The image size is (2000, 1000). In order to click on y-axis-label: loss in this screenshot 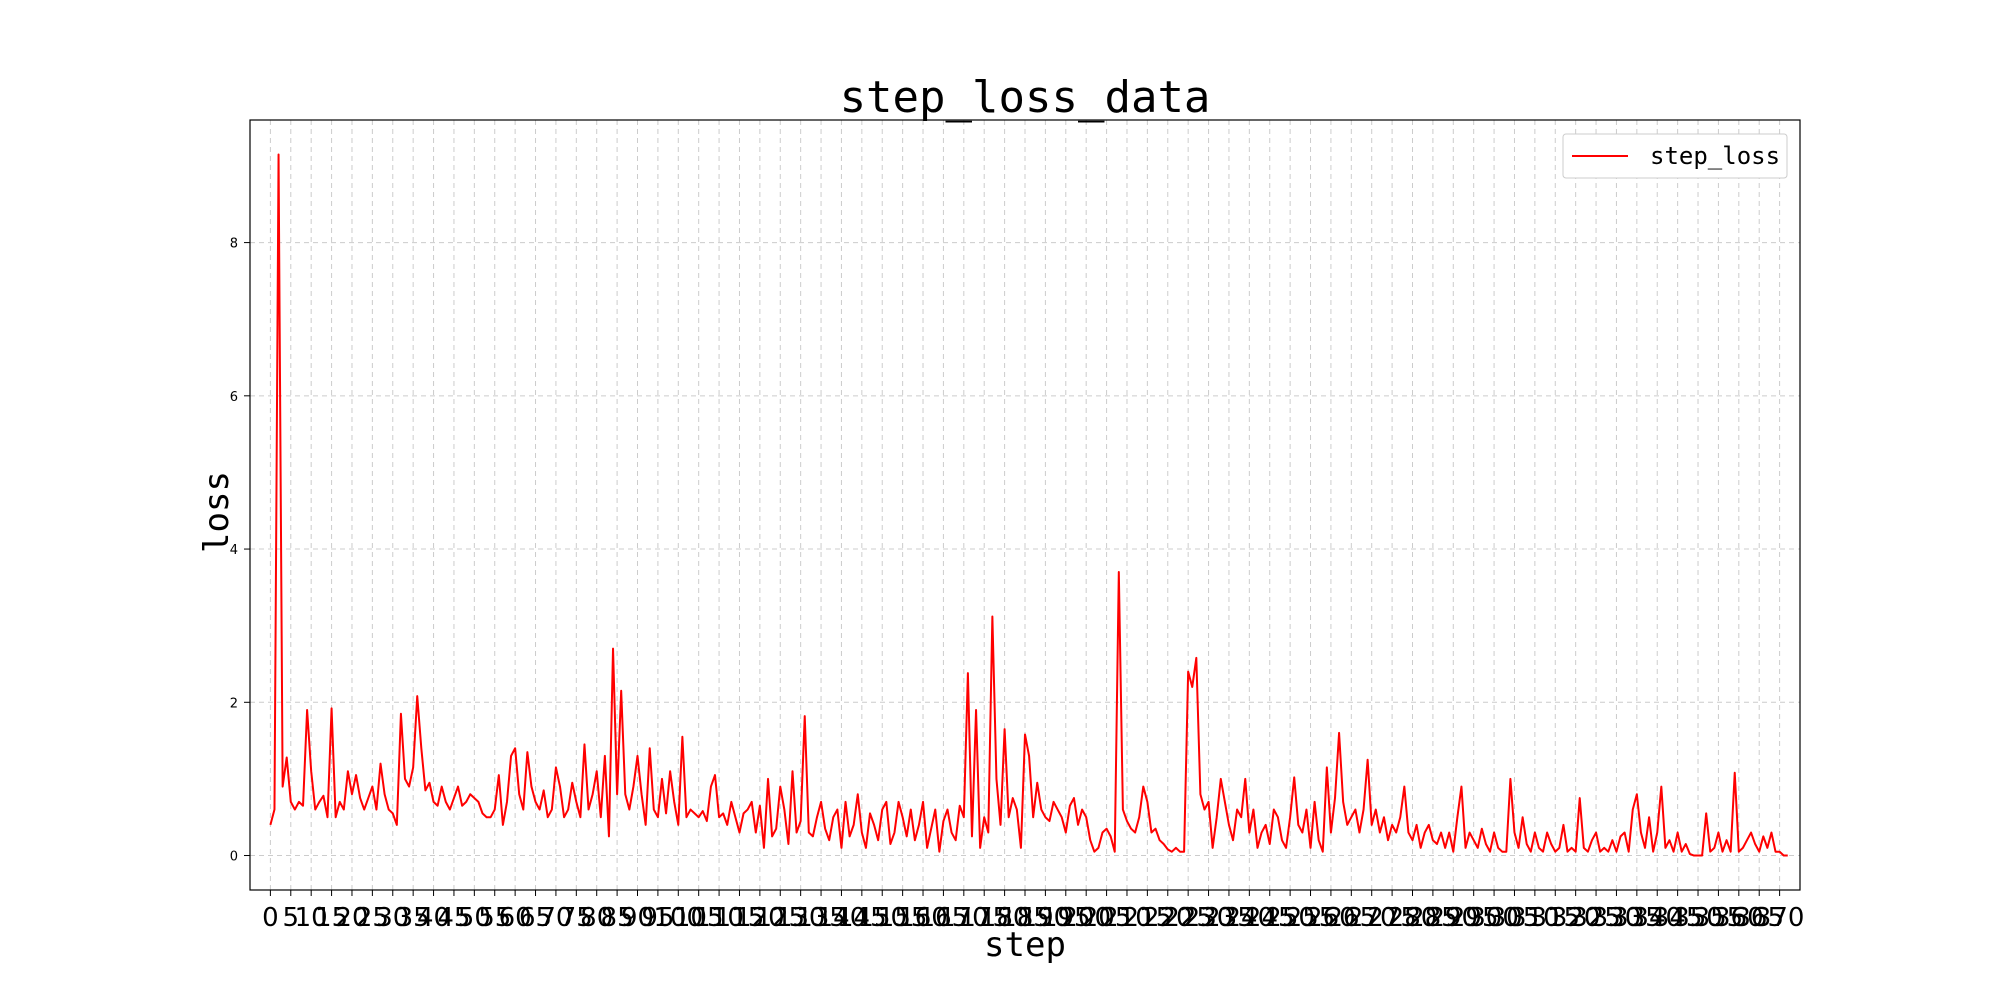, I will do `click(217, 512)`.